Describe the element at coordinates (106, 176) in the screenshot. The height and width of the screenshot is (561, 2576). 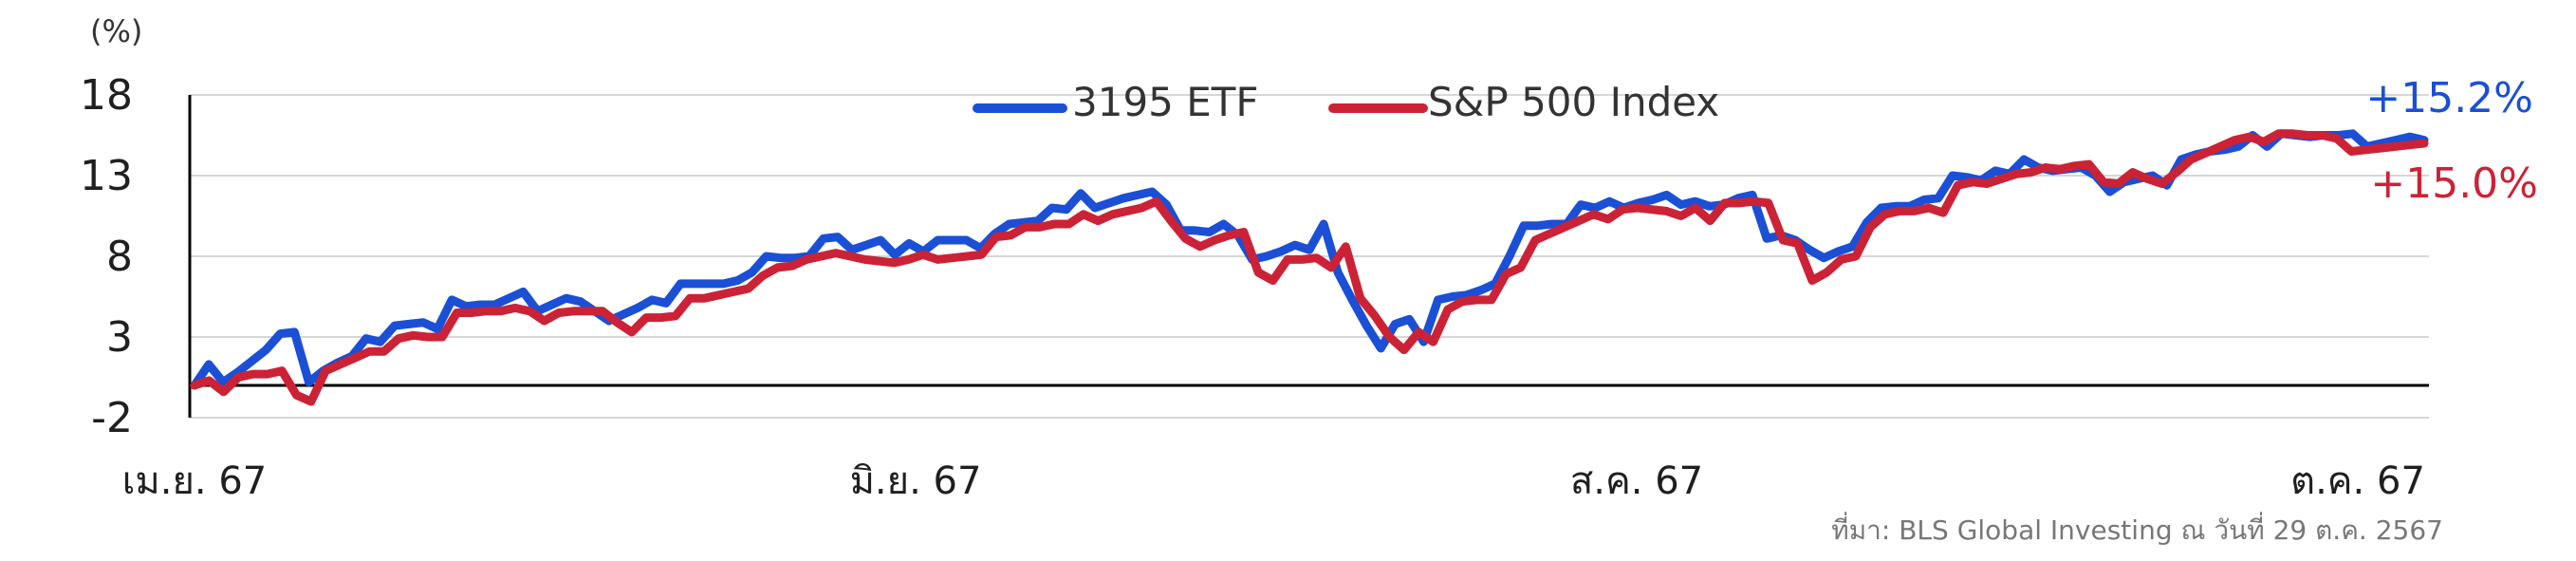
I see `y-tick-label: 13` at that location.